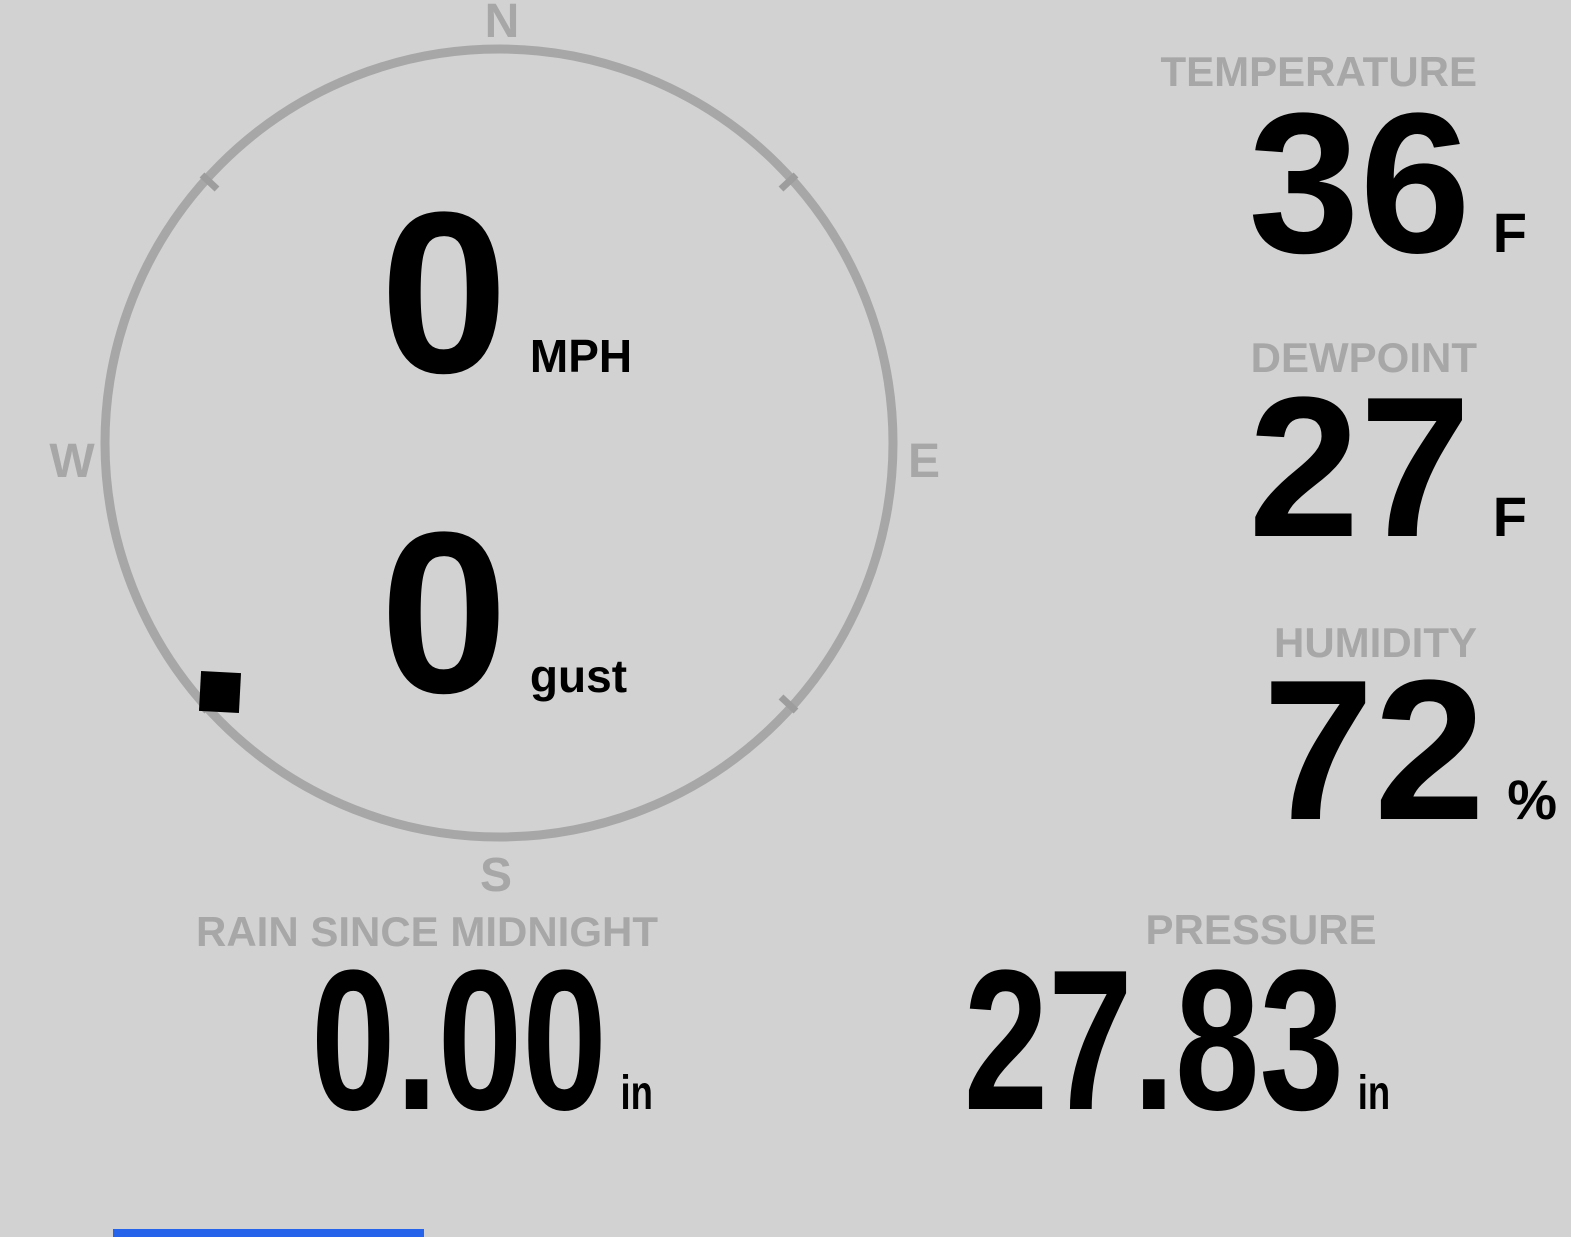  What do you see at coordinates (1509, 516) in the screenshot?
I see `dewpoint-unit: F` at bounding box center [1509, 516].